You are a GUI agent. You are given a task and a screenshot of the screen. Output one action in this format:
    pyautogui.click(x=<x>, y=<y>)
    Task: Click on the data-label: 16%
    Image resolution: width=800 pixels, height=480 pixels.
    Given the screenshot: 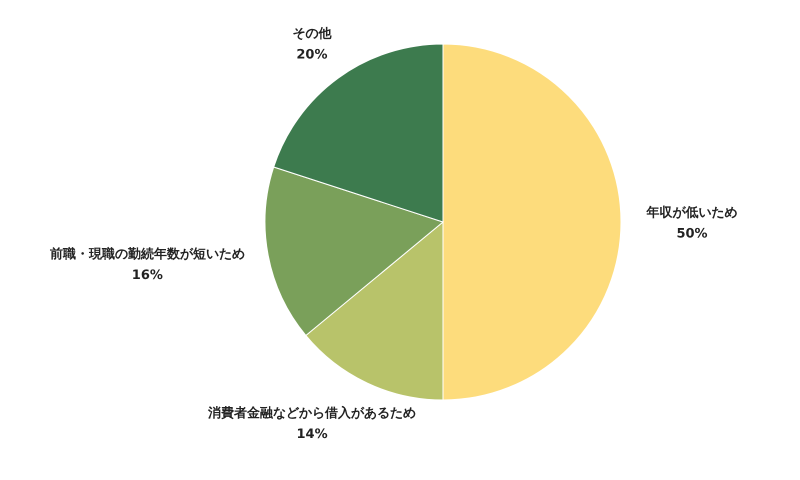 What is the action you would take?
    pyautogui.click(x=147, y=276)
    